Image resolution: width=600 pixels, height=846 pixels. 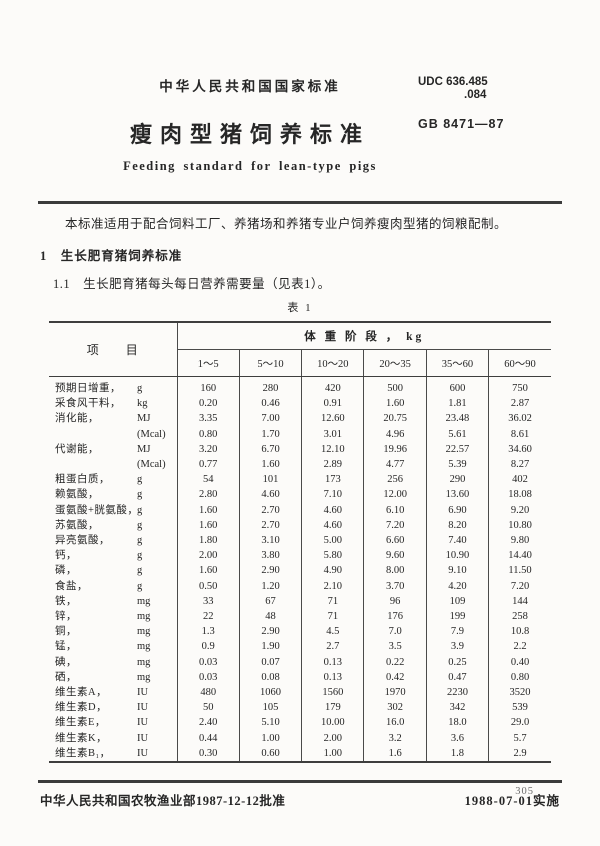 I want to click on item-label: 铁，, so click(x=66, y=601).